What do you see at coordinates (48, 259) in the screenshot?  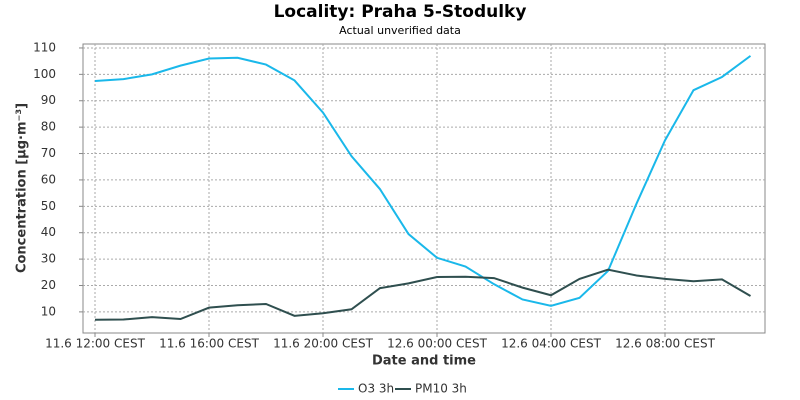 I see `y-tick-label: 30` at bounding box center [48, 259].